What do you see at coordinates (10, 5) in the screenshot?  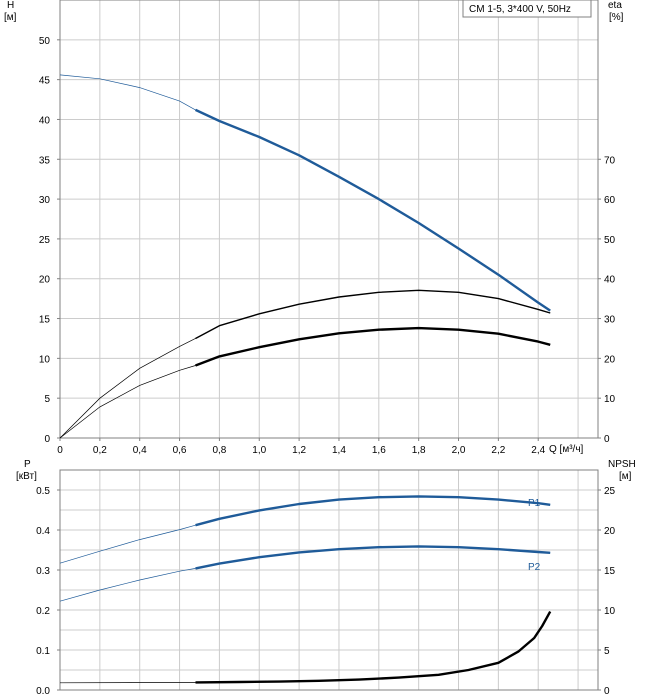 I see `y-left-axis-title-top: H` at bounding box center [10, 5].